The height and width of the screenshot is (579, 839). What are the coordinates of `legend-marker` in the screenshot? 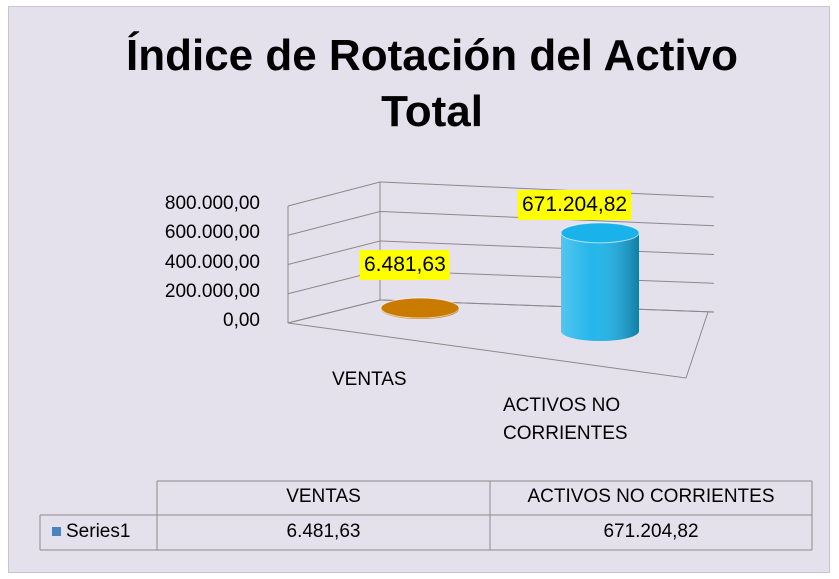 It's located at (56, 531).